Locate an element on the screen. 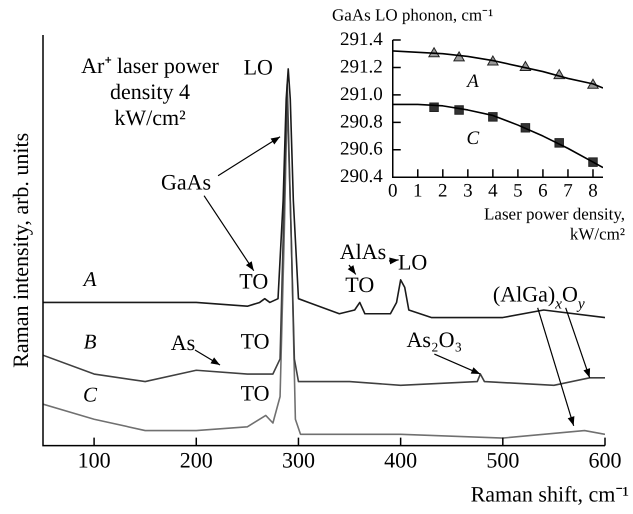 The width and height of the screenshot is (633, 514). x-tick-label: 3 is located at coordinates (468, 191).